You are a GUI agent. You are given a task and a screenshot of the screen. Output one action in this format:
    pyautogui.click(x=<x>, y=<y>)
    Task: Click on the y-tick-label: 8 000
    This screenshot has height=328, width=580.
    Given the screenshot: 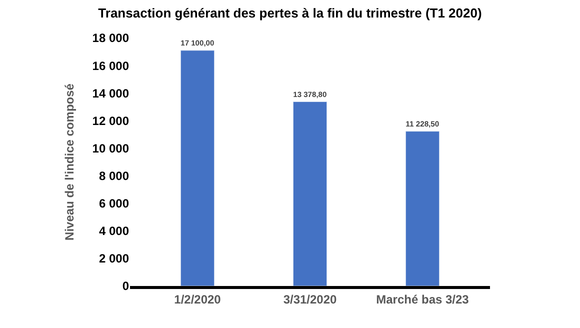 What is the action you would take?
    pyautogui.click(x=114, y=175)
    